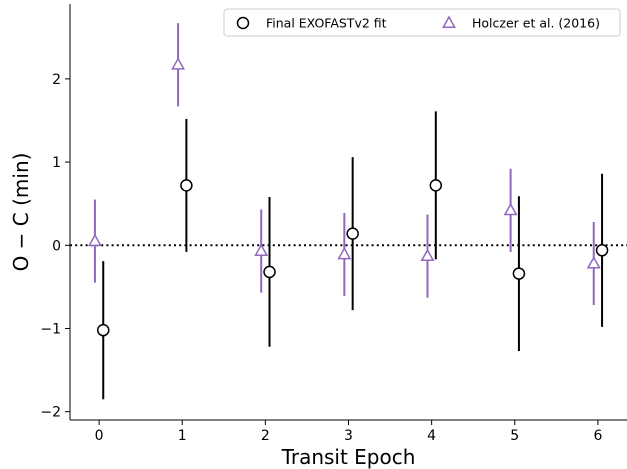 The image size is (627, 469). What do you see at coordinates (536, 23) in the screenshot?
I see `holczer-legend-label: Holczer et al. (2016)` at bounding box center [536, 23].